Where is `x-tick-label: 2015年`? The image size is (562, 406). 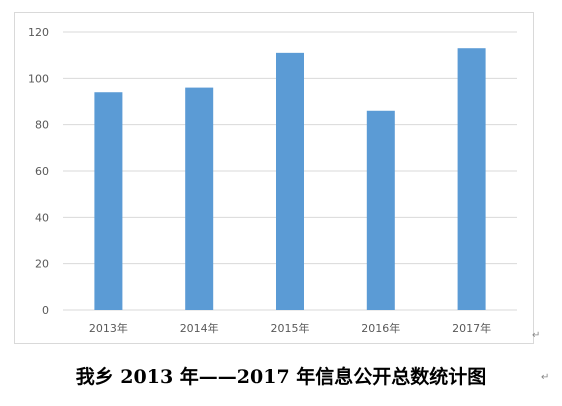 x-tick-label: 2015年 is located at coordinates (290, 328).